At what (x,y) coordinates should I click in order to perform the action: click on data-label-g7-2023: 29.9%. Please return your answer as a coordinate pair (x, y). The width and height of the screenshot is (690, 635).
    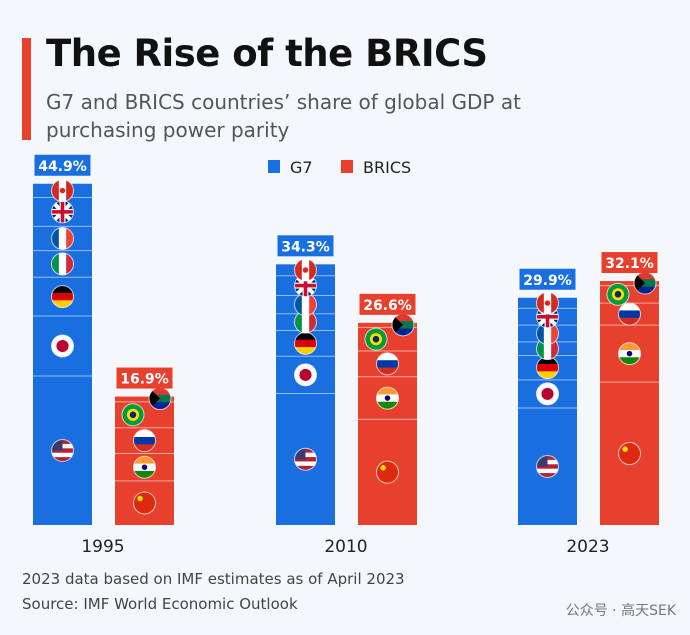
    Looking at the image, I should click on (547, 281).